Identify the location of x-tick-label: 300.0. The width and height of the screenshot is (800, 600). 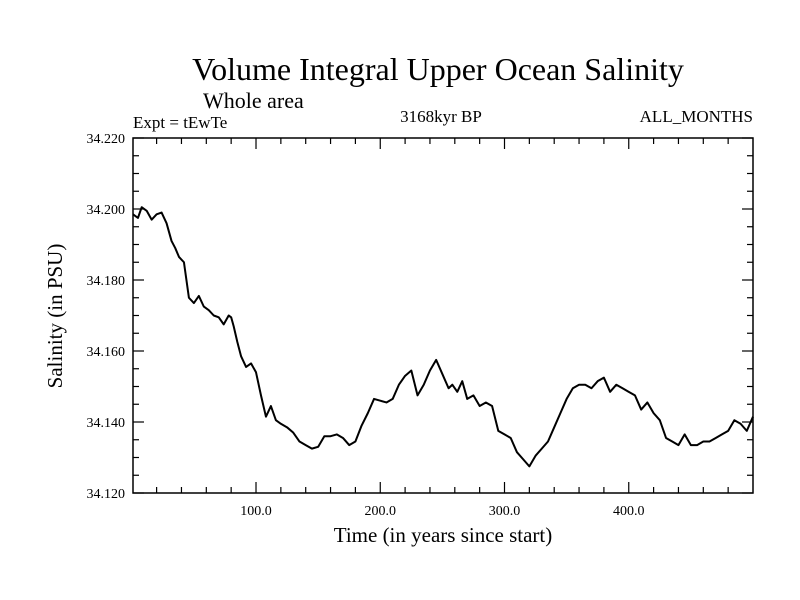
(505, 511).